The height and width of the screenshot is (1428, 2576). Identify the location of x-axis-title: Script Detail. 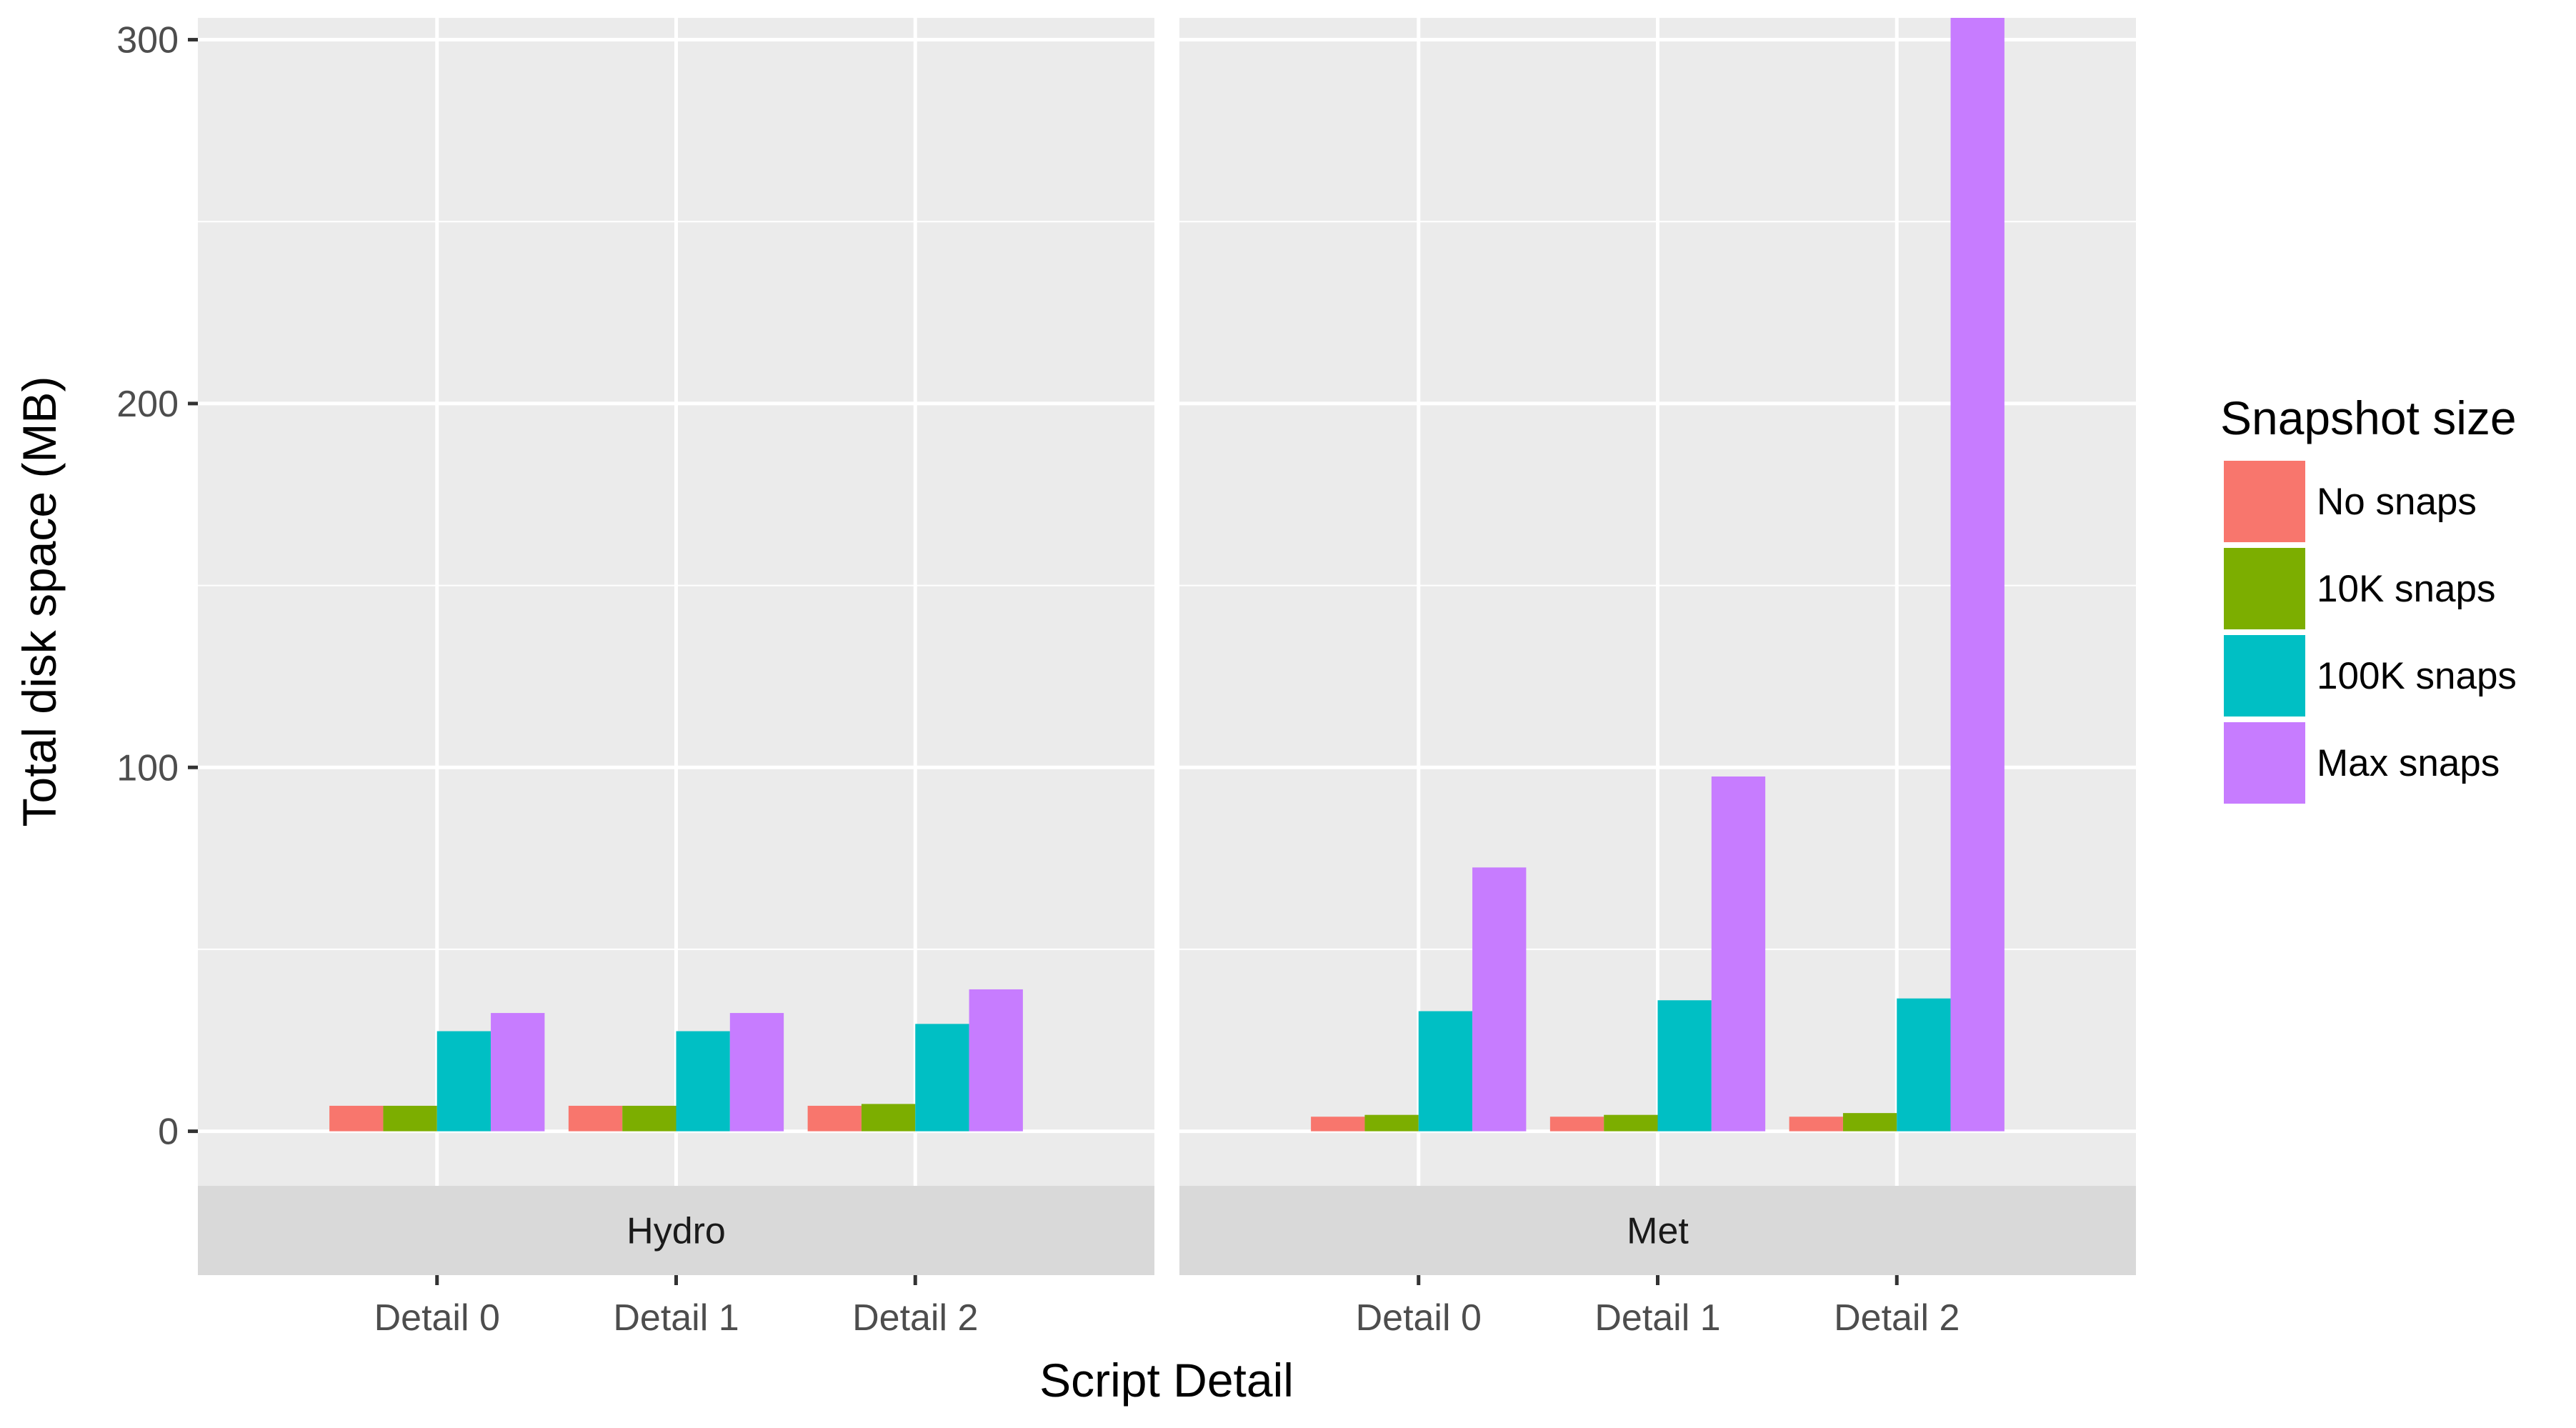
(1167, 1380).